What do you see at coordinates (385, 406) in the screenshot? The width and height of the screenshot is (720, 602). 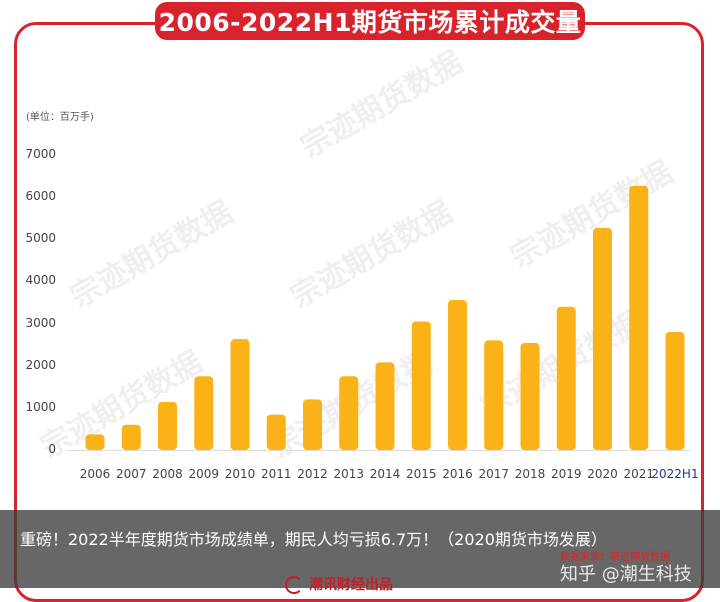 I see `bar-2014` at bounding box center [385, 406].